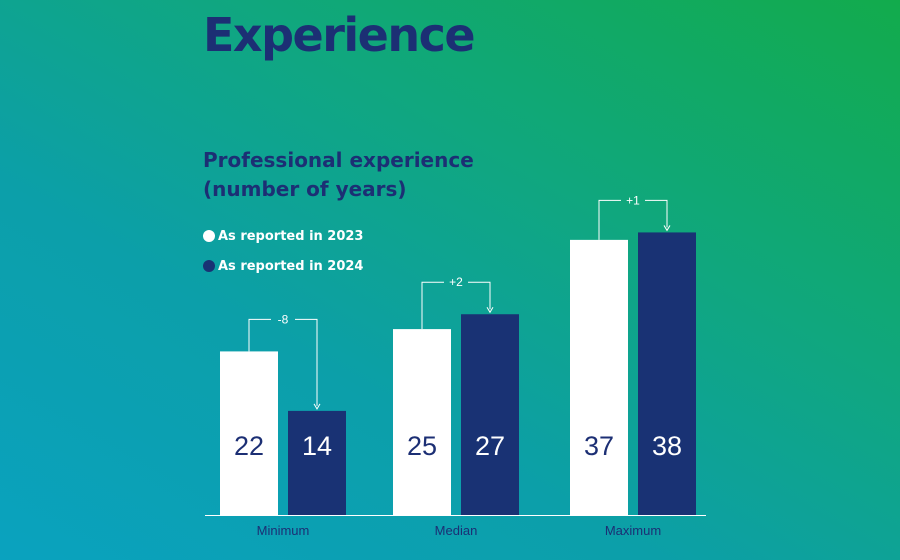 This screenshot has height=560, width=900. Describe the element at coordinates (291, 266) in the screenshot. I see `legend-label-2024: As reported in 2024` at that location.